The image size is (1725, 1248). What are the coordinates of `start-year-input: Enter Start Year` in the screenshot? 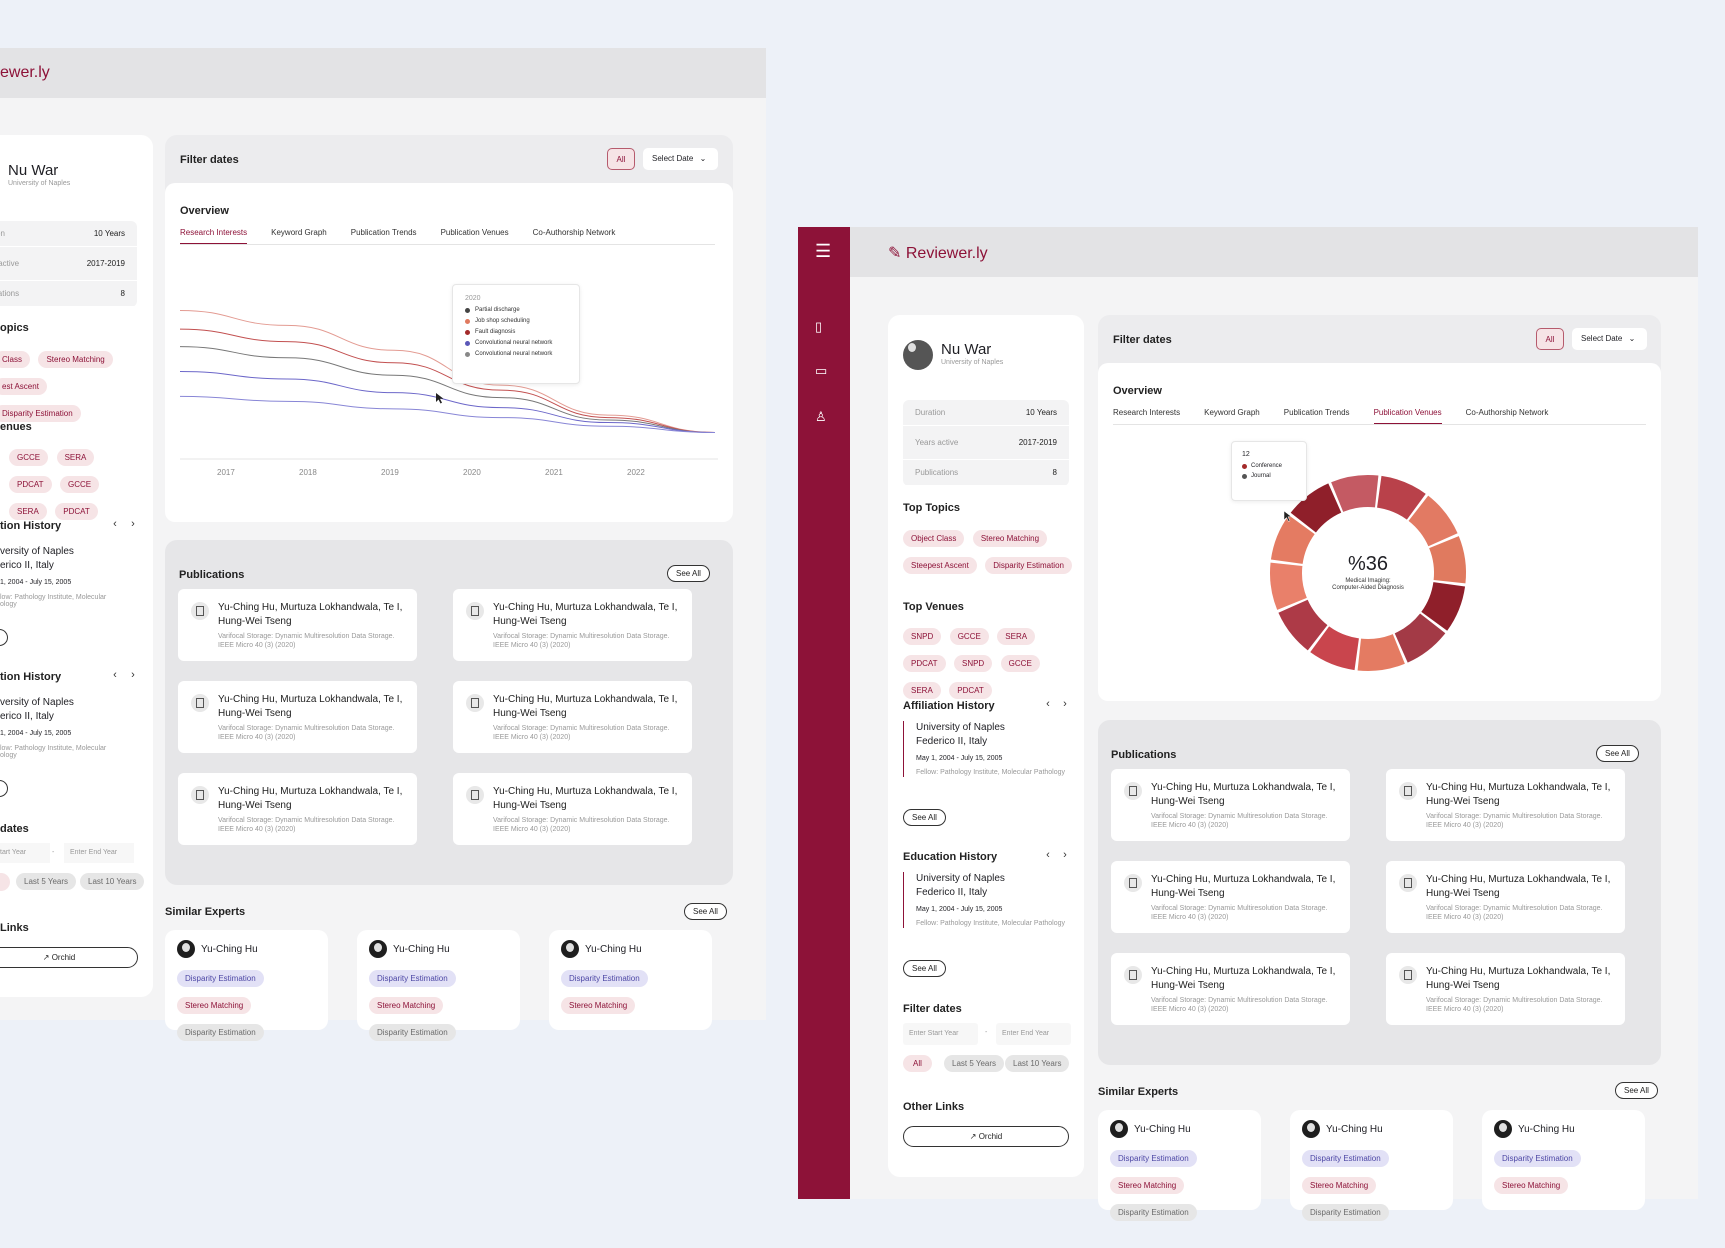 It's located at (940, 1034).